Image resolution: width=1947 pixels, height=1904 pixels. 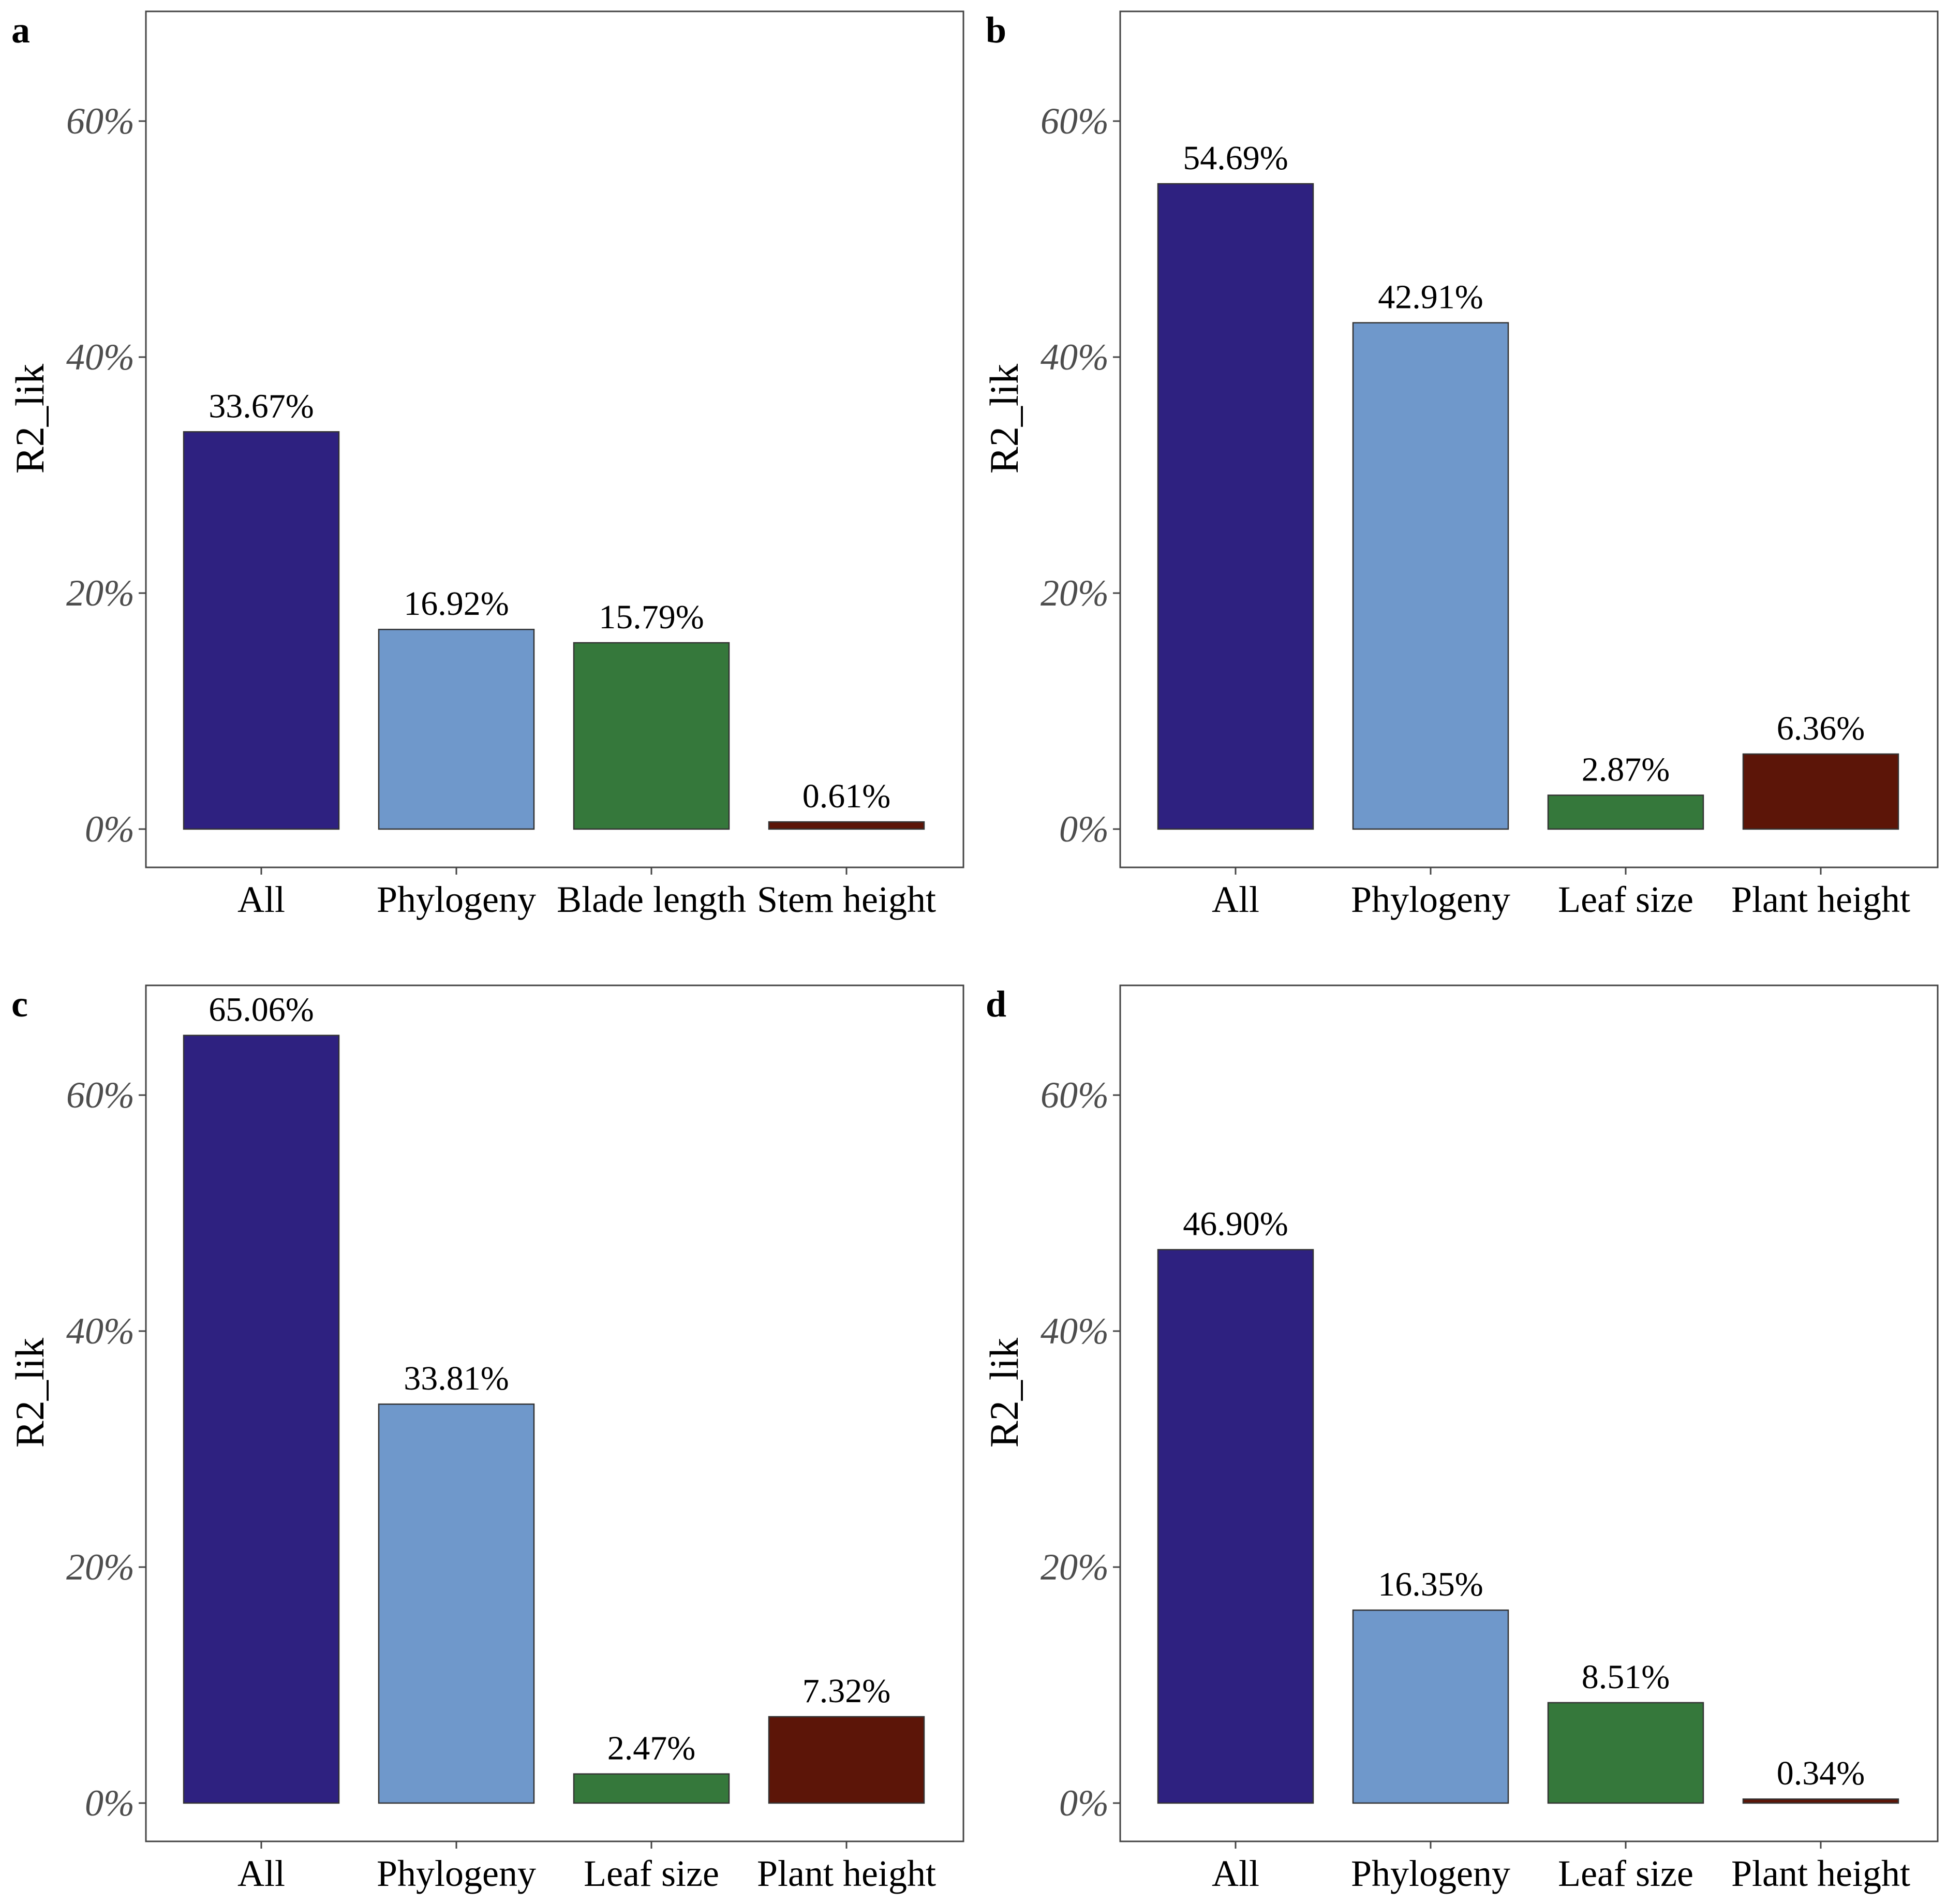 I want to click on bar-value-label: 65.06%, so click(x=261, y=1010).